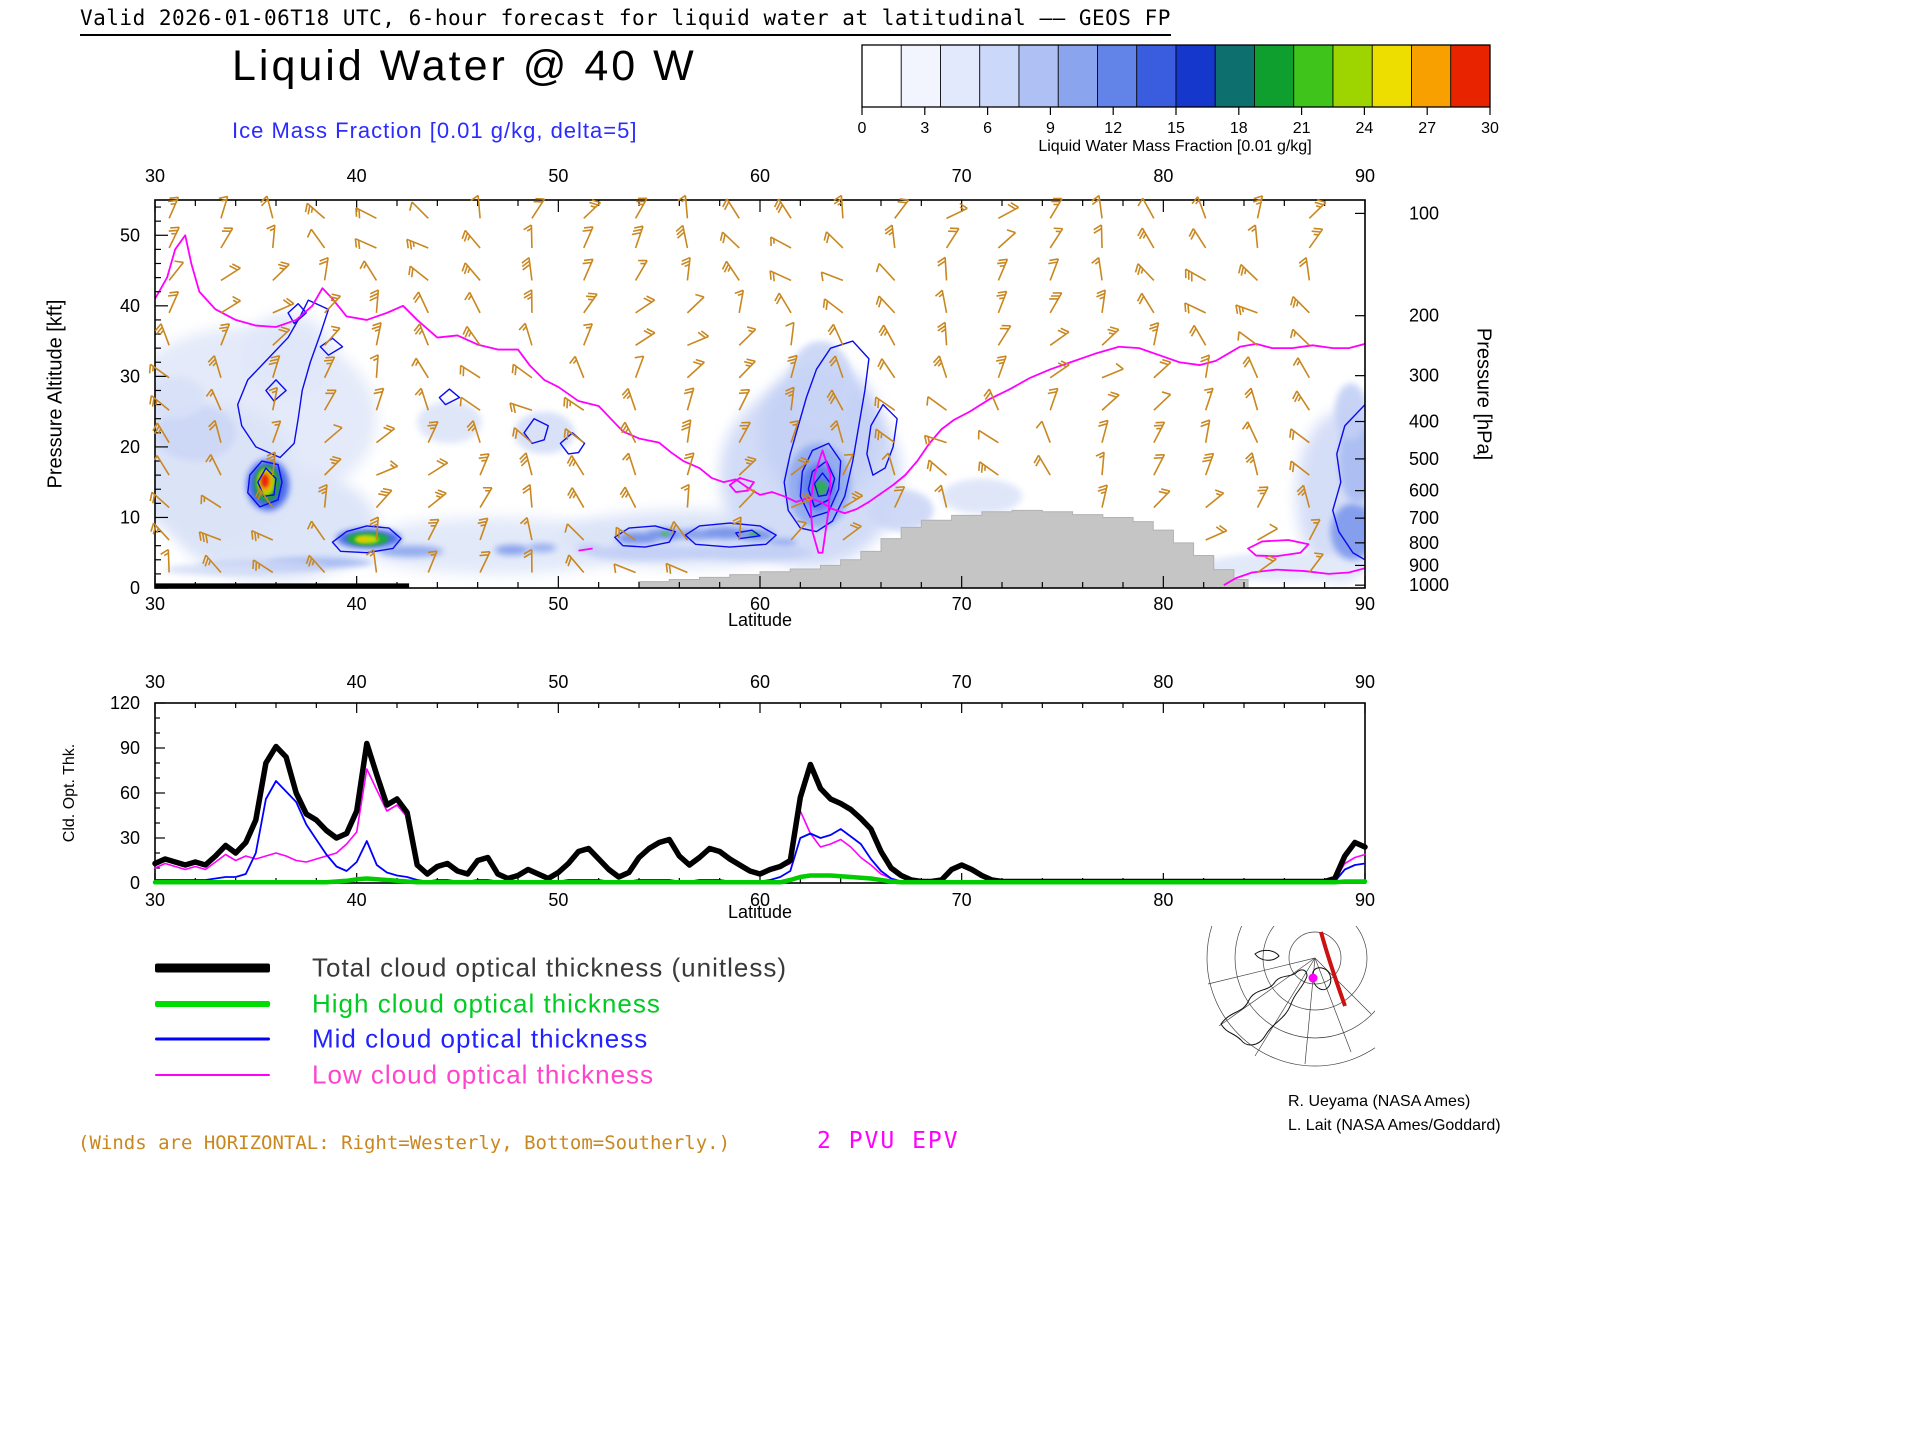 Image resolution: width=1920 pixels, height=1440 pixels. Describe the element at coordinates (1424, 213) in the screenshot. I see `svg-text: 100` at that location.